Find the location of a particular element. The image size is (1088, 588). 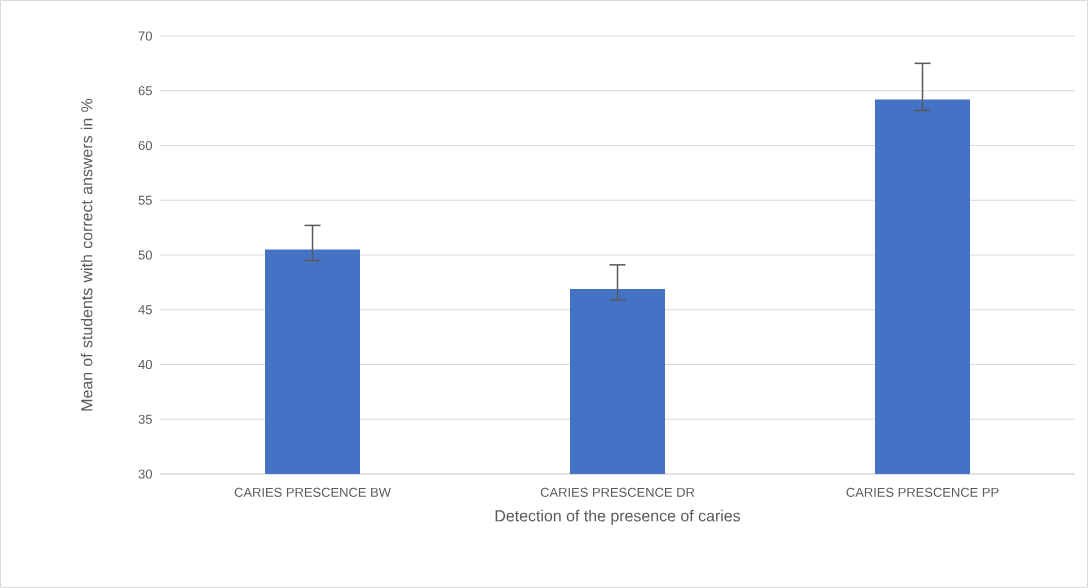

y-axis-title: Mean of students with correct answers in % is located at coordinates (86, 254).